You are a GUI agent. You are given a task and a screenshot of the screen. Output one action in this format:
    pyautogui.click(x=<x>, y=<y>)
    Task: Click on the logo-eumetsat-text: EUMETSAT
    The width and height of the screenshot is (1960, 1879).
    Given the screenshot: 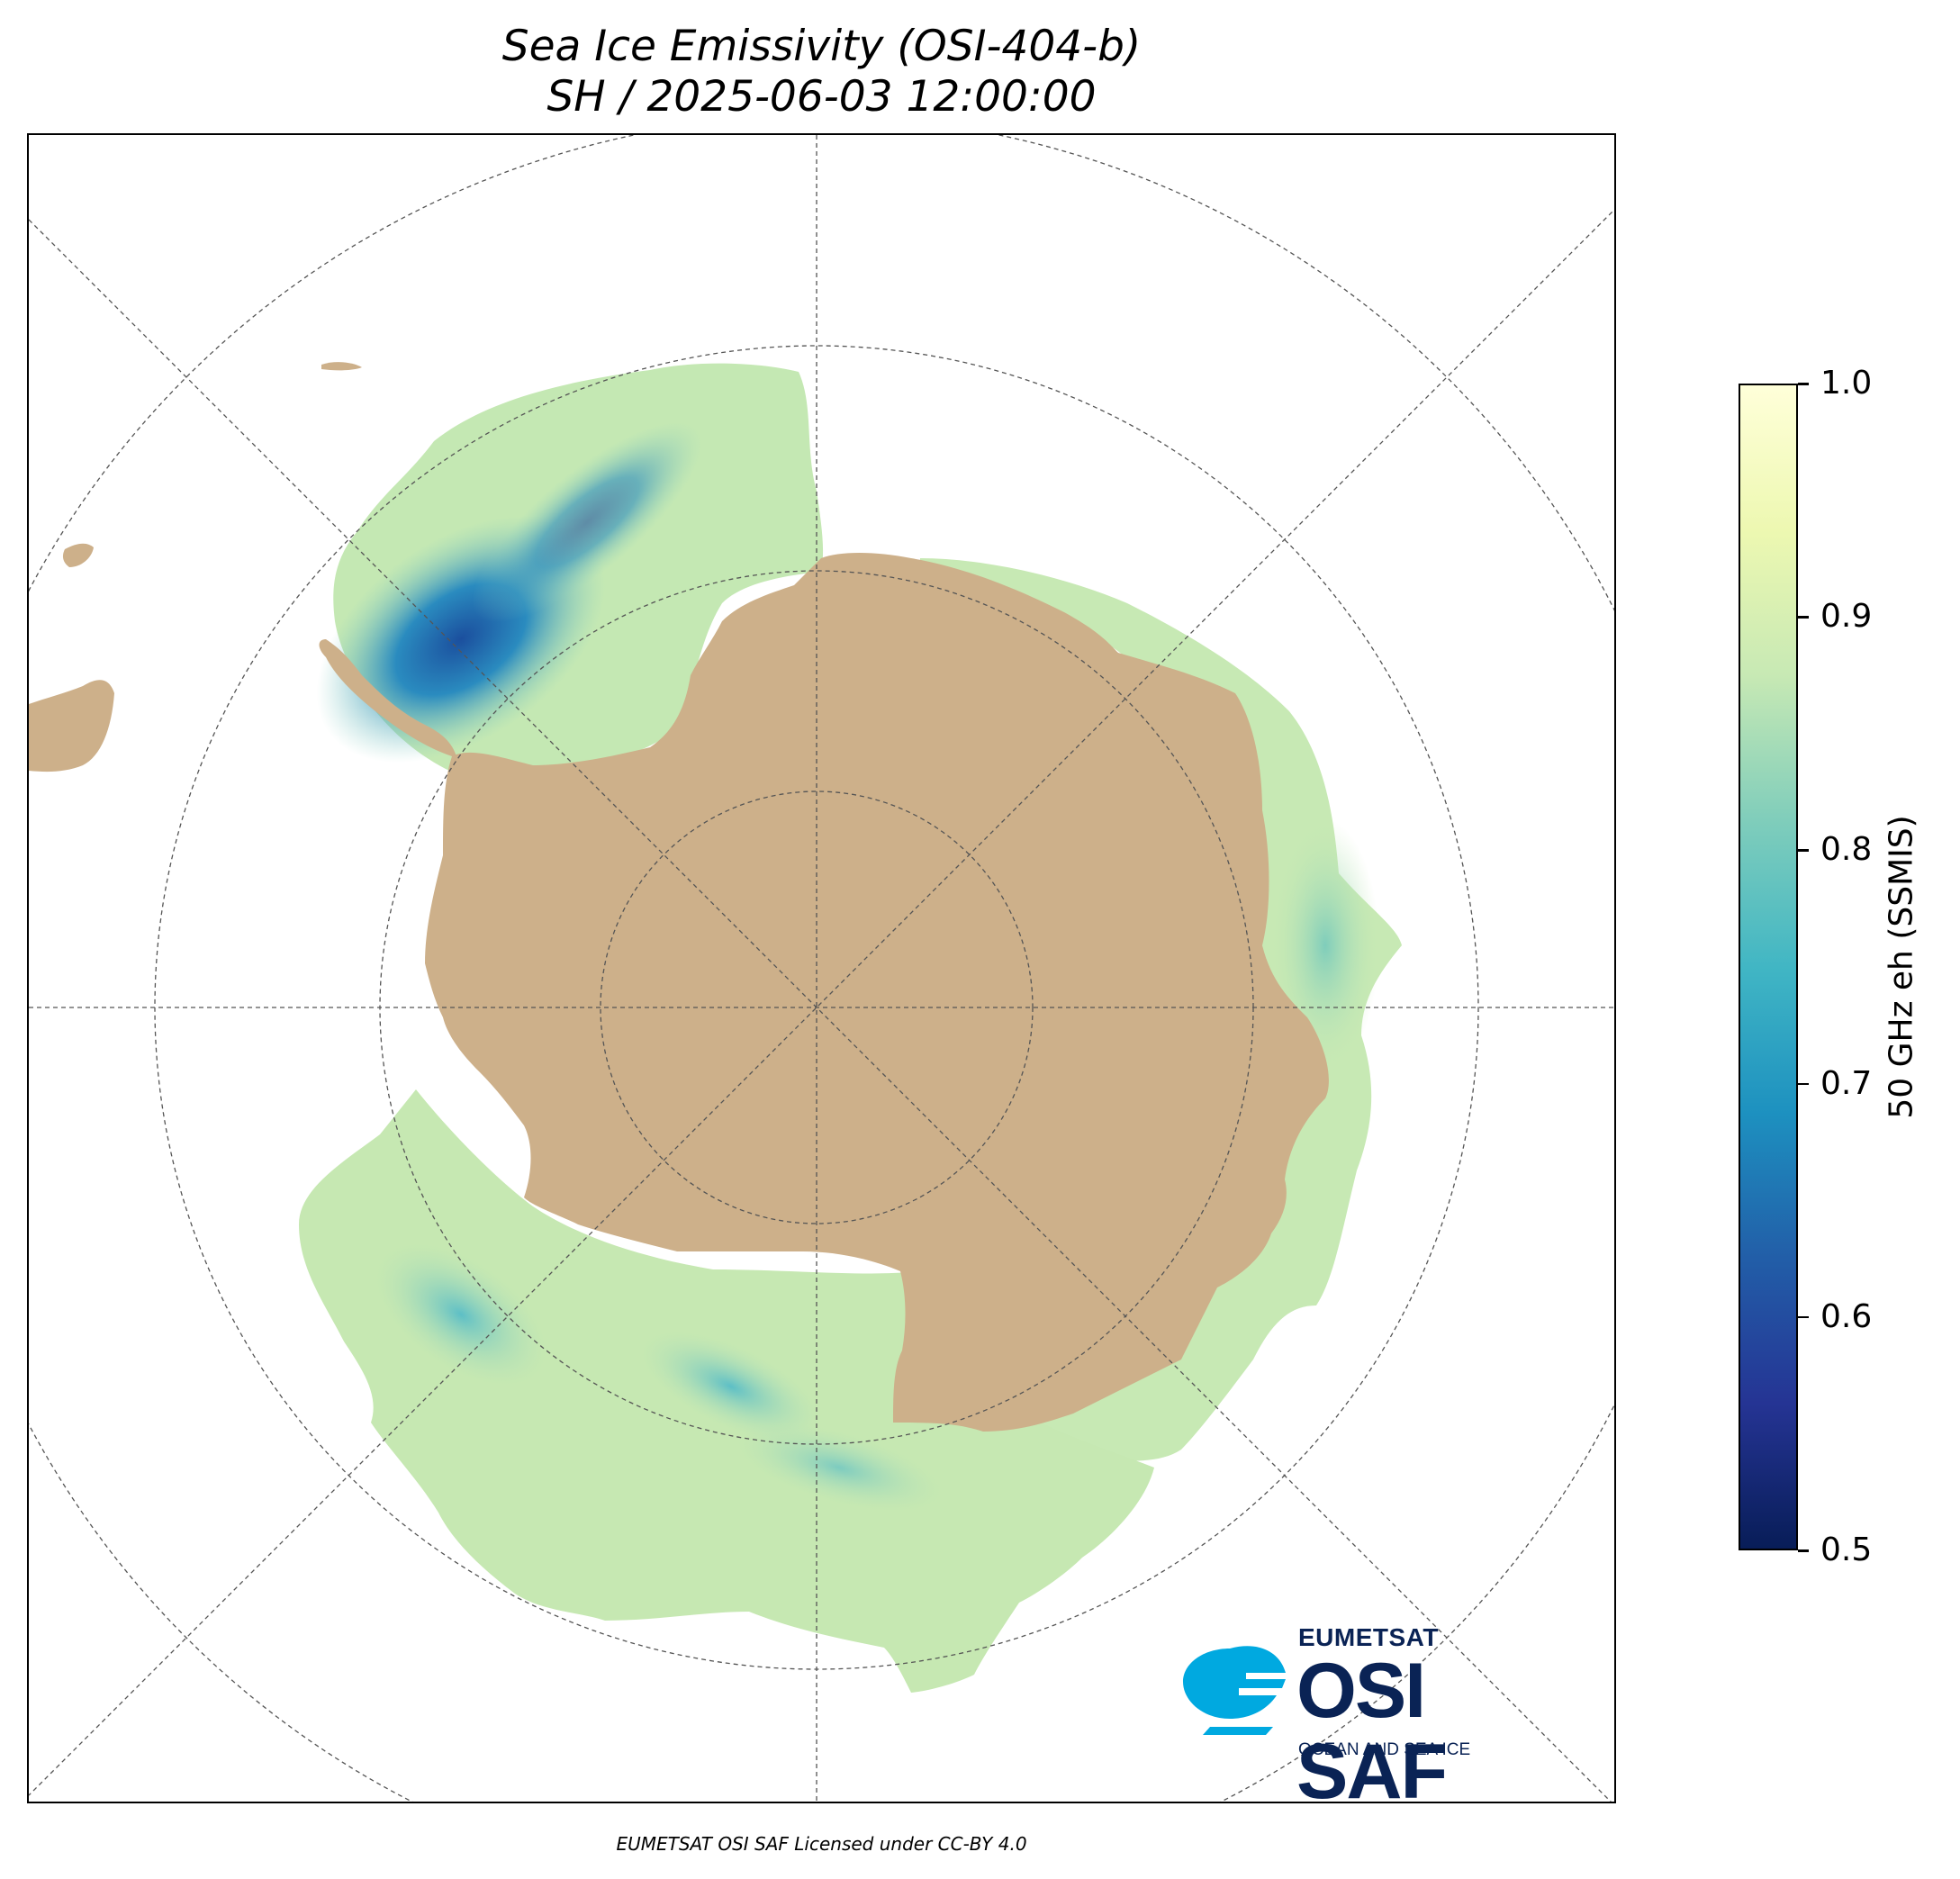 What is the action you would take?
    pyautogui.click(x=1368, y=1637)
    